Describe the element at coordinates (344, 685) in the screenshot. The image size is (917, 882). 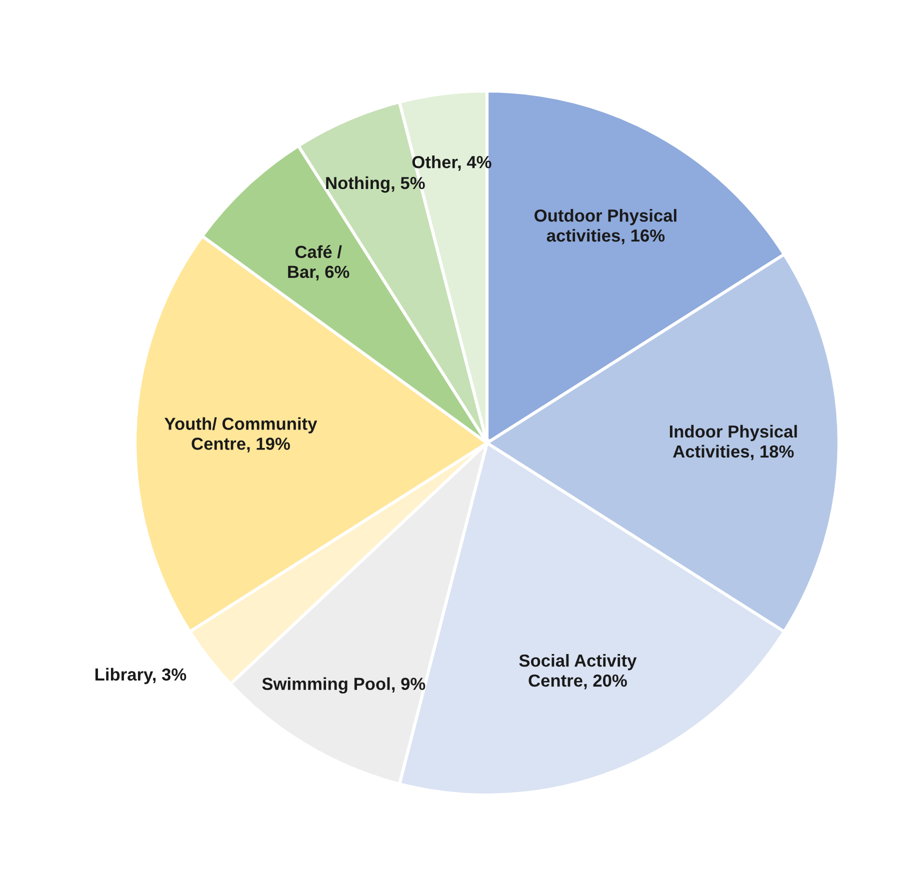
I see `slice-label: Swimming Pool, 9%` at that location.